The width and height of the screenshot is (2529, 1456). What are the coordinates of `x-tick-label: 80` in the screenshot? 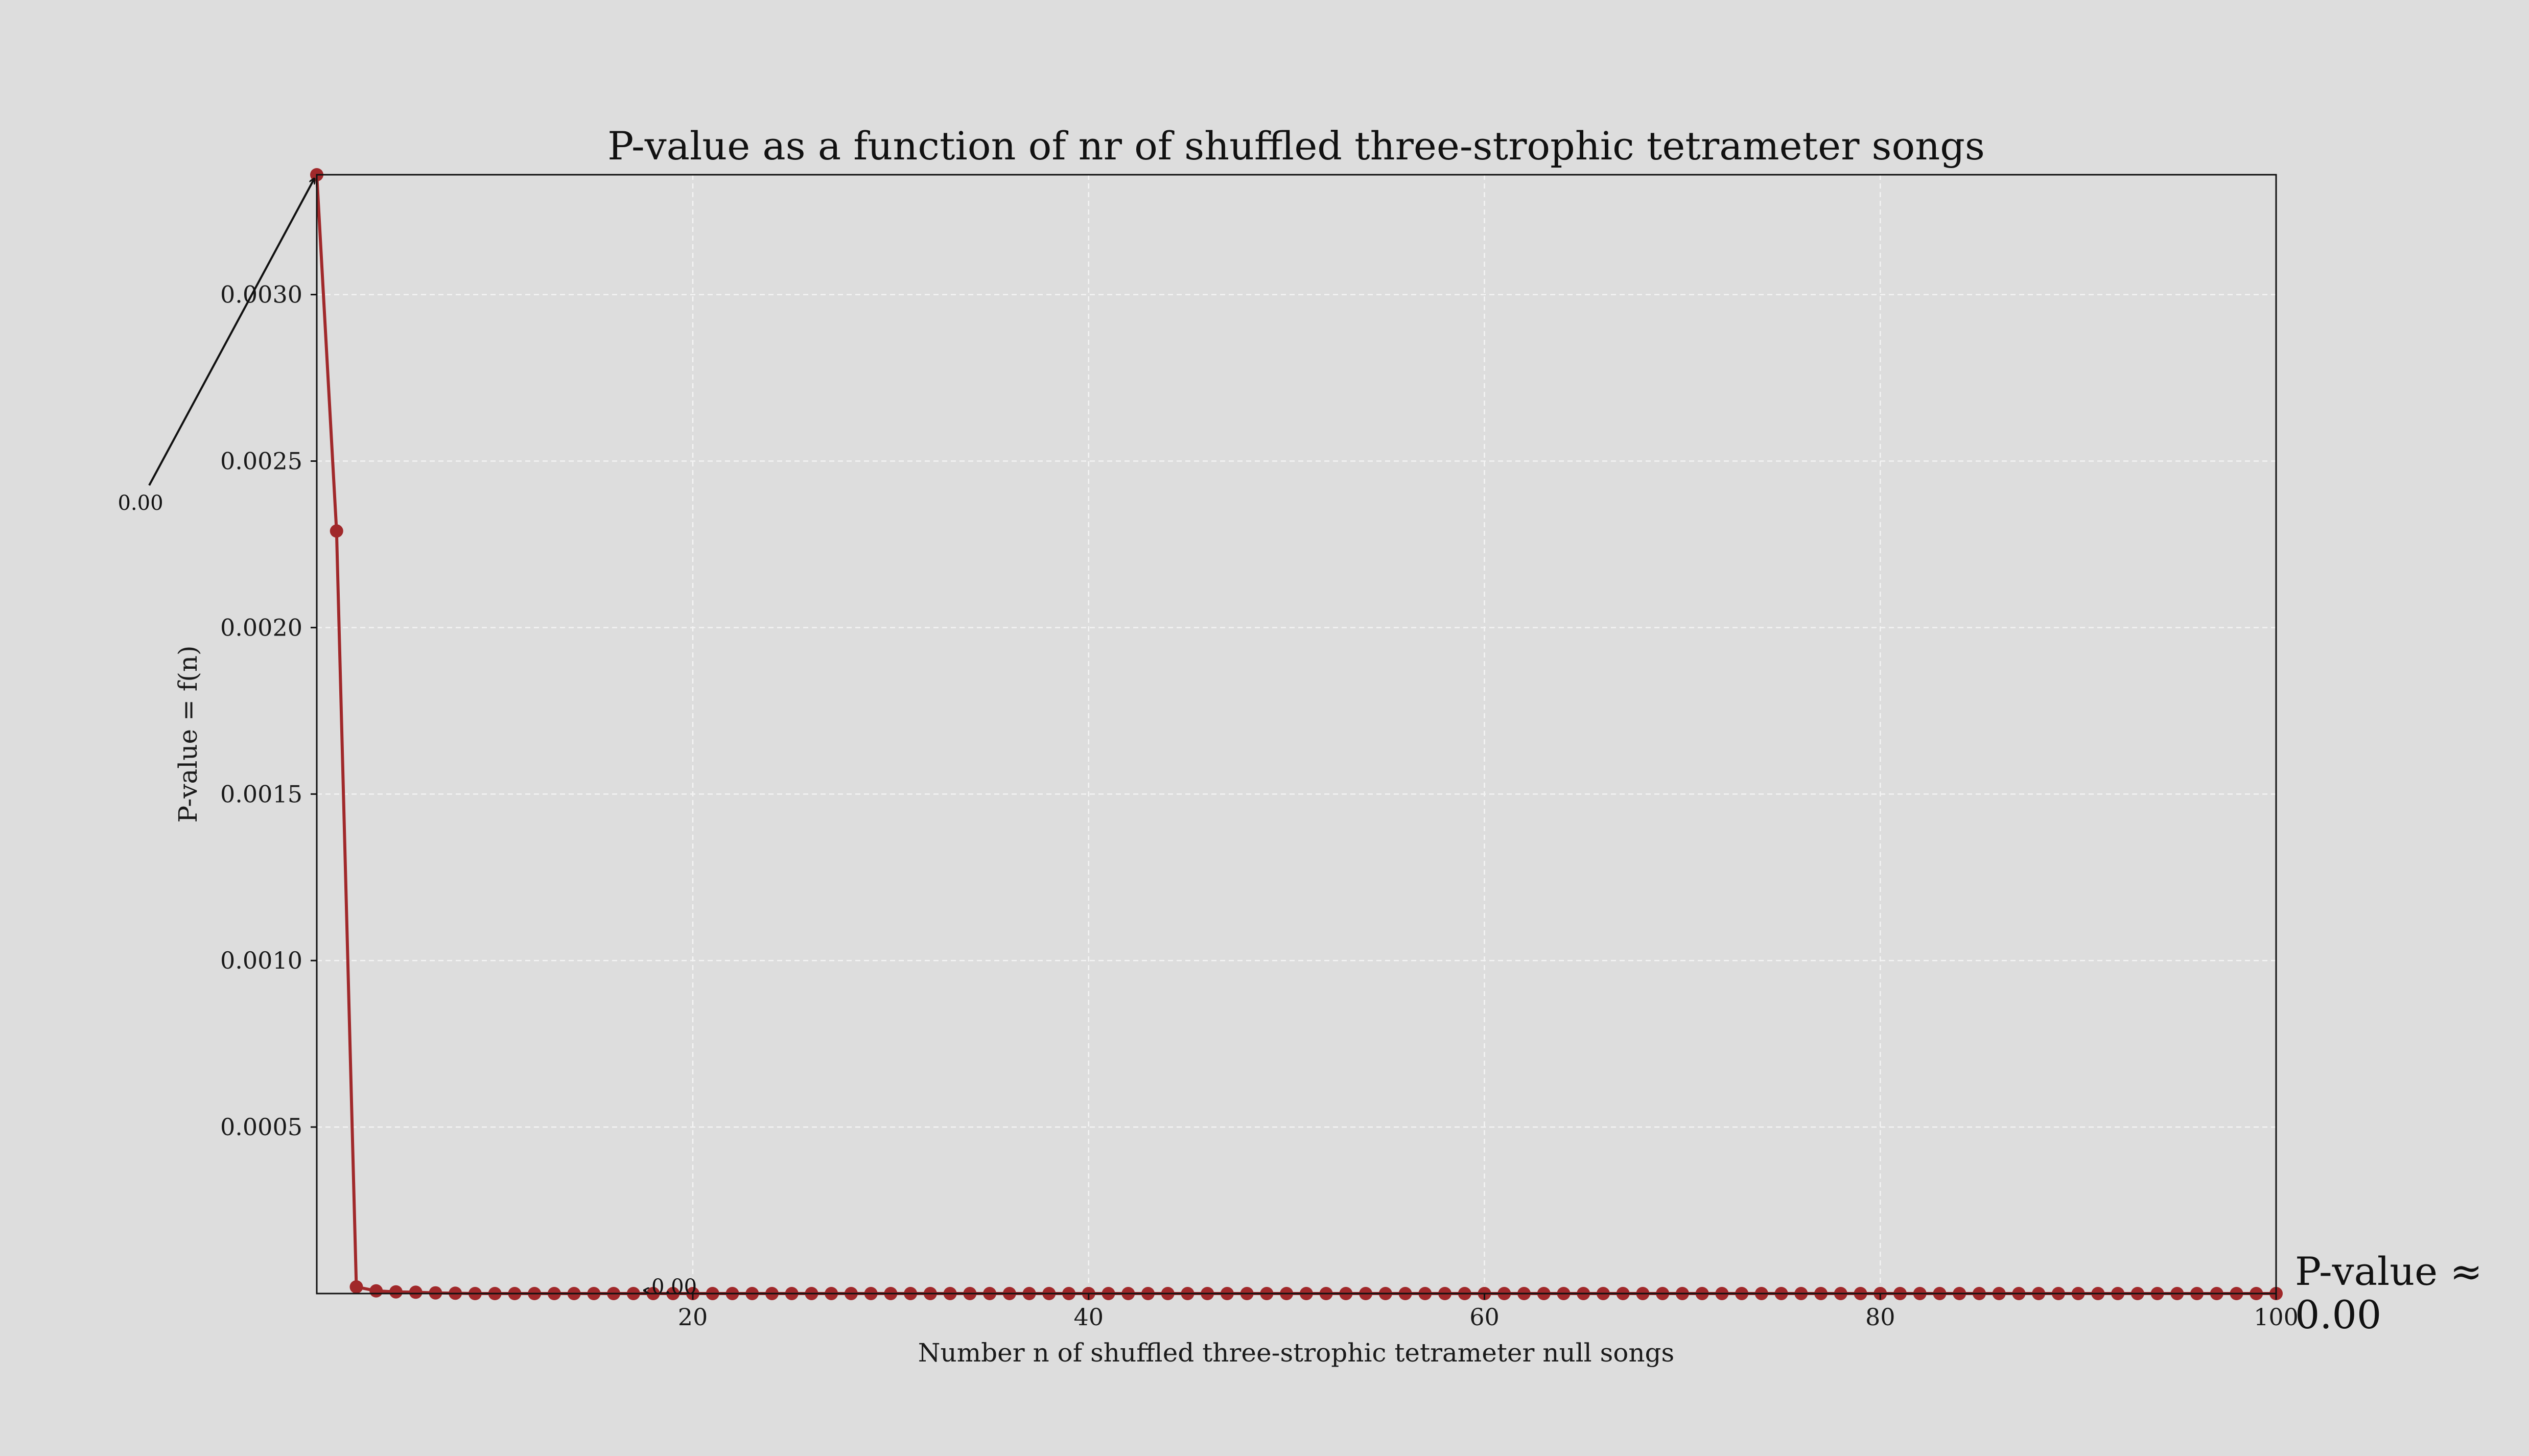 It's located at (1880, 1317).